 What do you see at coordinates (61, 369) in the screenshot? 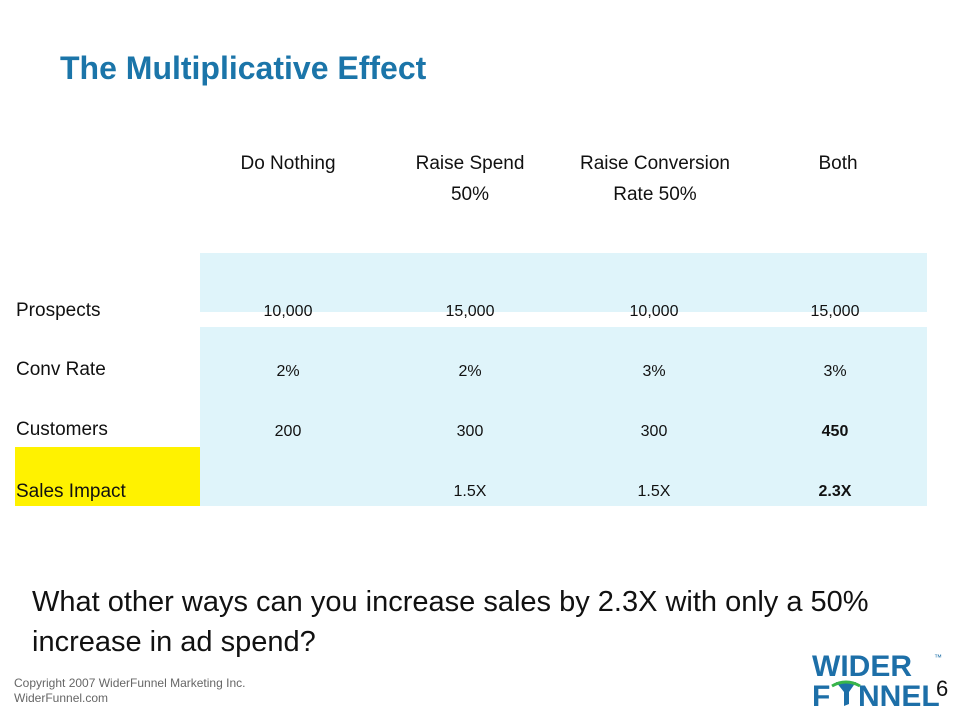
I see `row-label-conv-rate: Conv Rate` at bounding box center [61, 369].